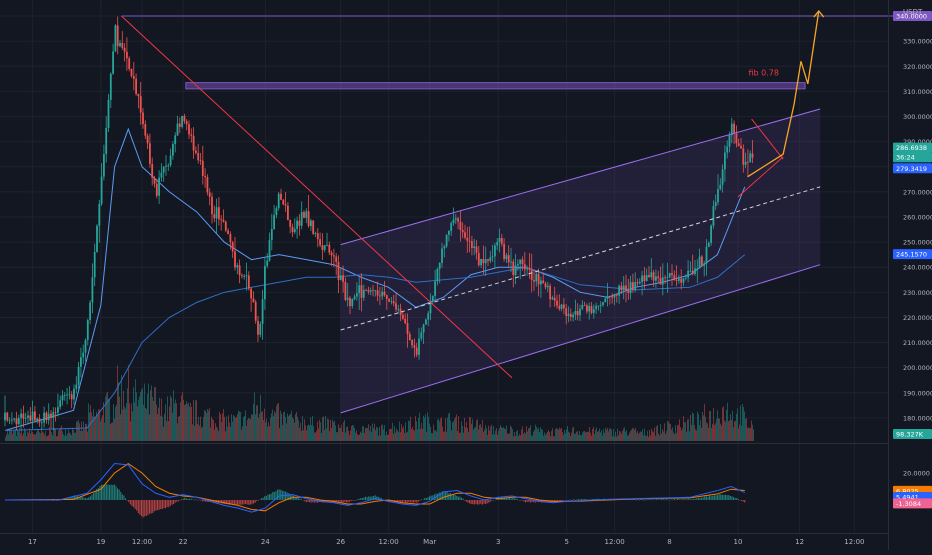 This screenshot has width=932, height=555. I want to click on price-badge: 279.3419, so click(911, 169).